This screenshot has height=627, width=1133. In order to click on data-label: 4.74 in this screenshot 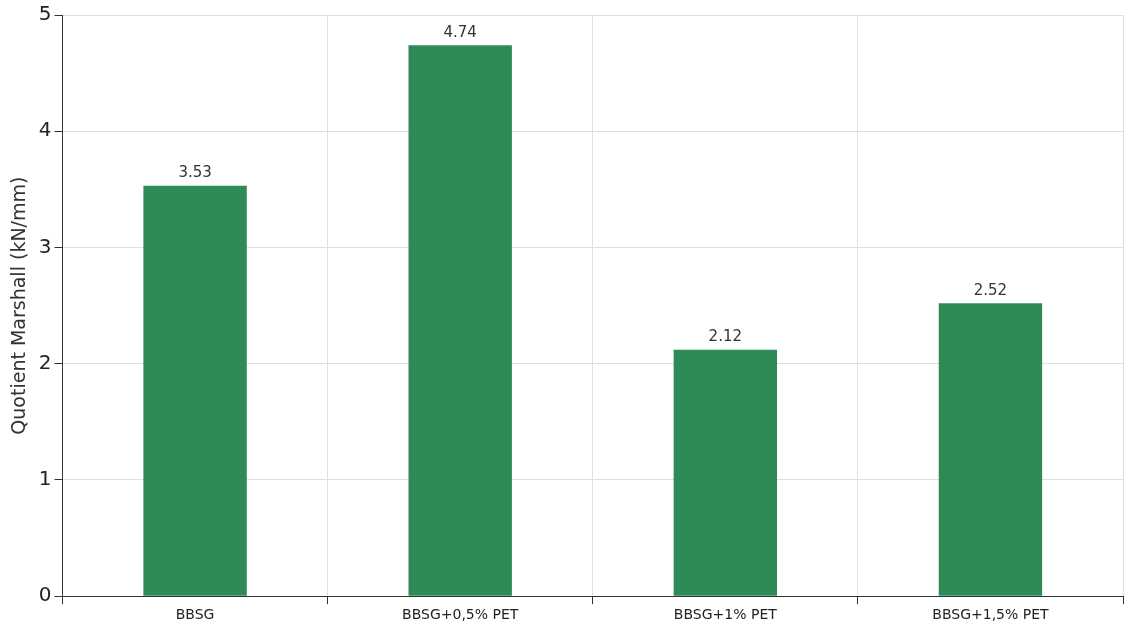, I will do `click(460, 31)`.